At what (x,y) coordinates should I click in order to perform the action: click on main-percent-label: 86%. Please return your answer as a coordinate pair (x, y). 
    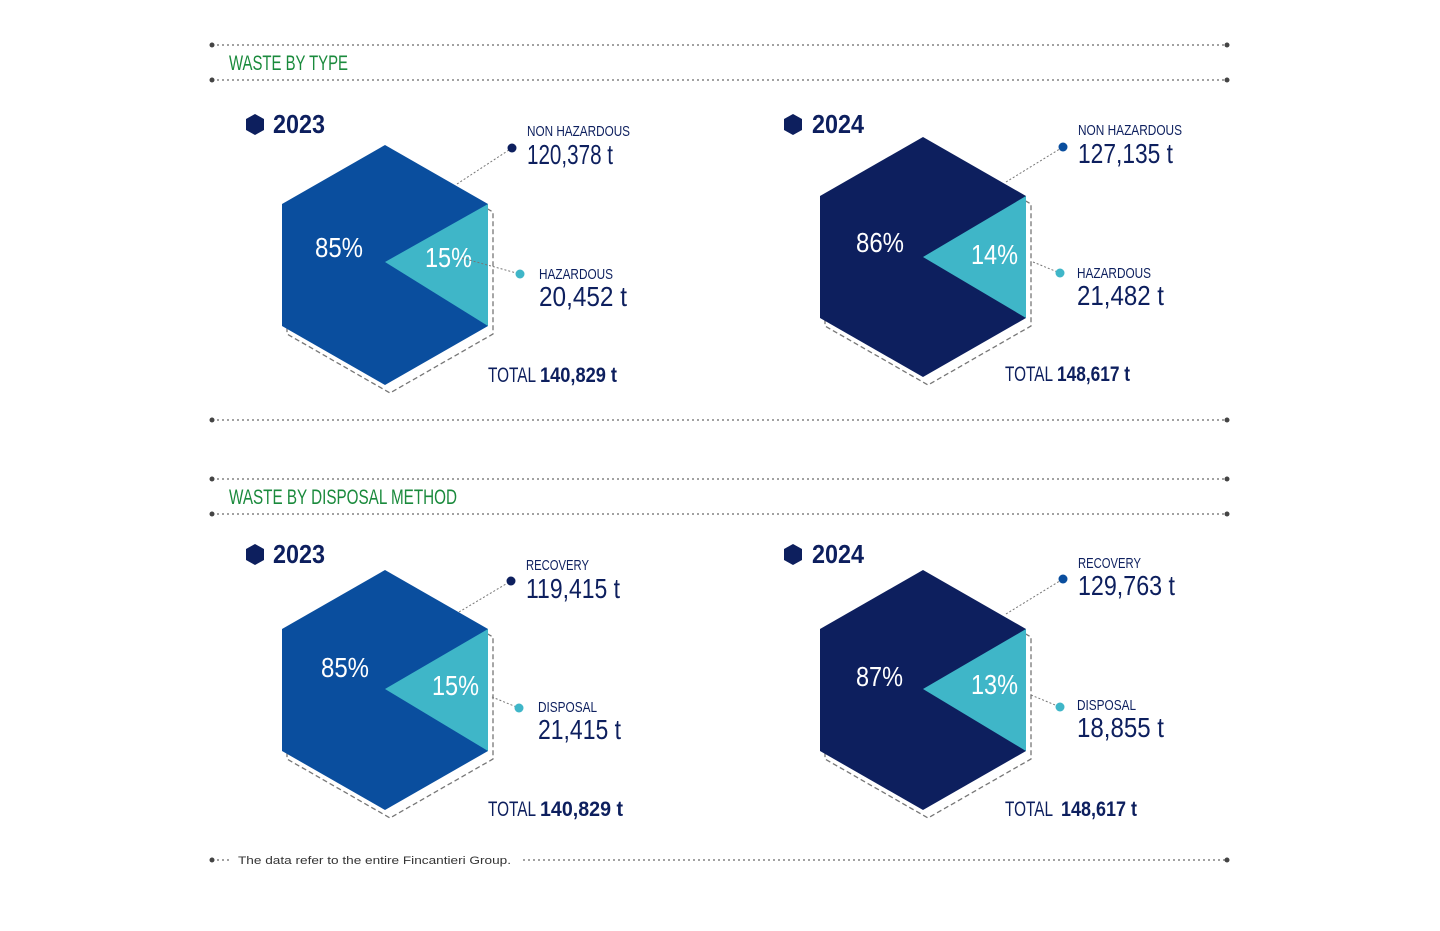
    Looking at the image, I should click on (880, 242).